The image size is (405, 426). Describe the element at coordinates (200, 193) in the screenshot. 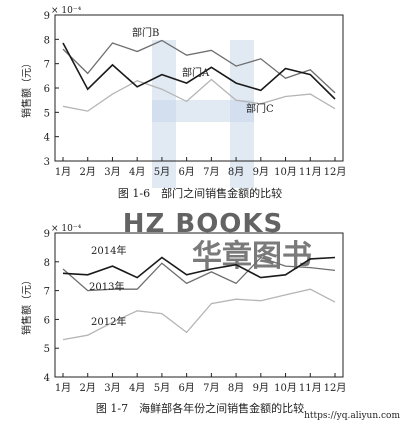

I see `chart-caption: 图 1-6 部门之间销售金额的比较` at that location.